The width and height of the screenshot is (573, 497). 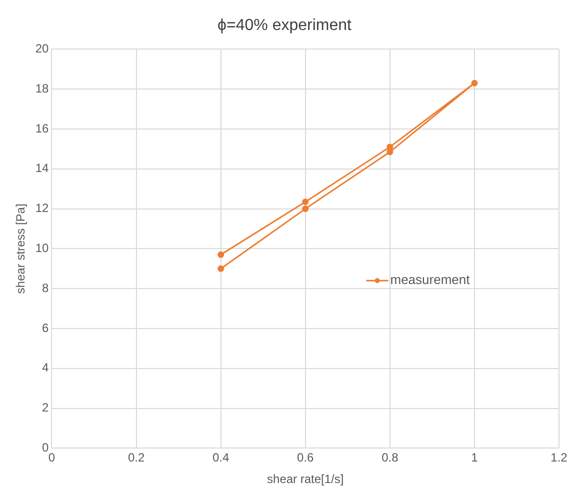 What do you see at coordinates (46, 287) in the screenshot?
I see `y-tick-label: 8` at bounding box center [46, 287].